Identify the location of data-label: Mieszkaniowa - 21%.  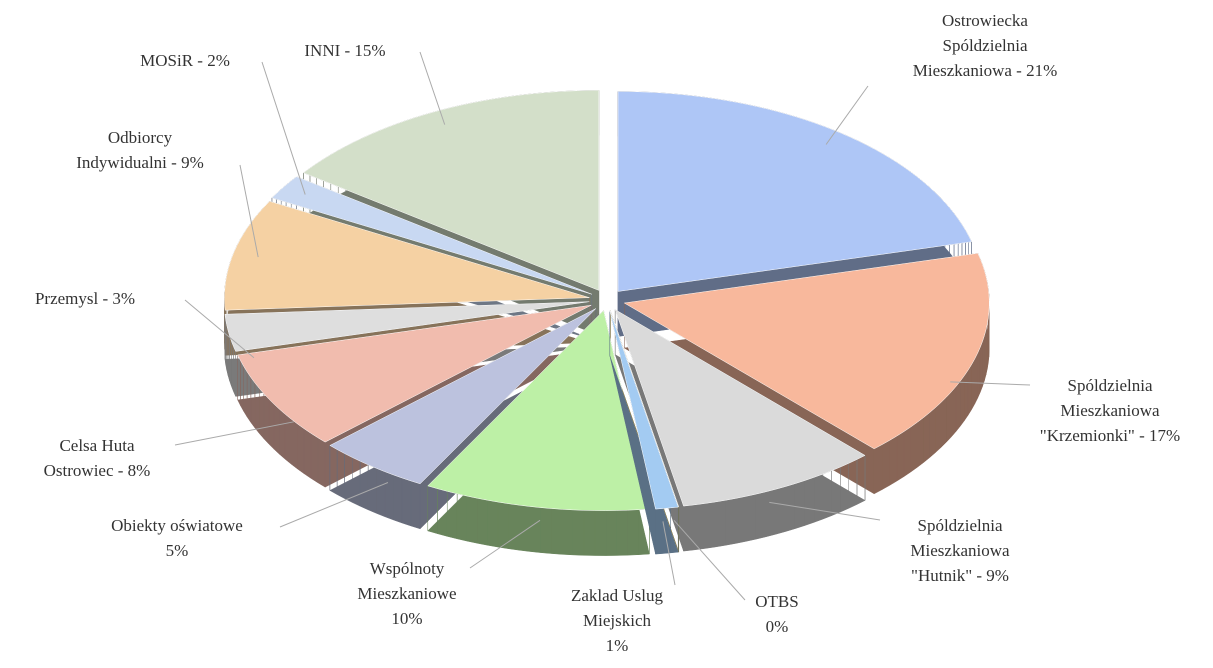
(985, 70).